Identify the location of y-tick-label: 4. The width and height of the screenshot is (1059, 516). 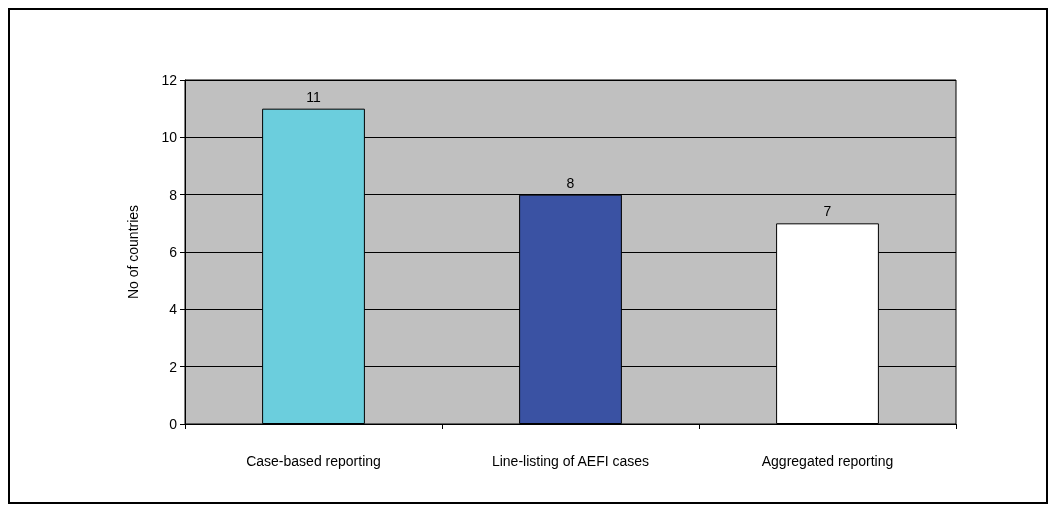
(173, 309).